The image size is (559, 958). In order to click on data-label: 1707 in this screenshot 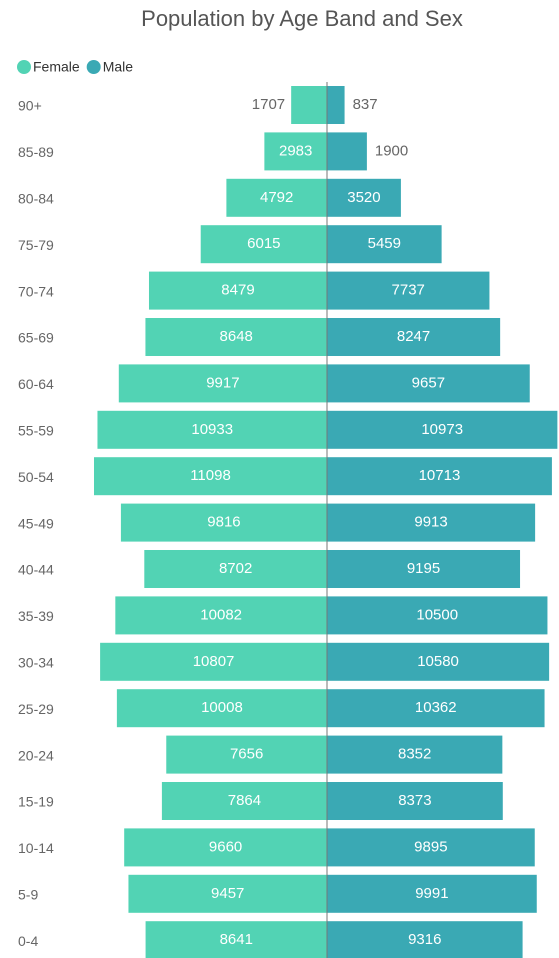, I will do `click(268, 104)`.